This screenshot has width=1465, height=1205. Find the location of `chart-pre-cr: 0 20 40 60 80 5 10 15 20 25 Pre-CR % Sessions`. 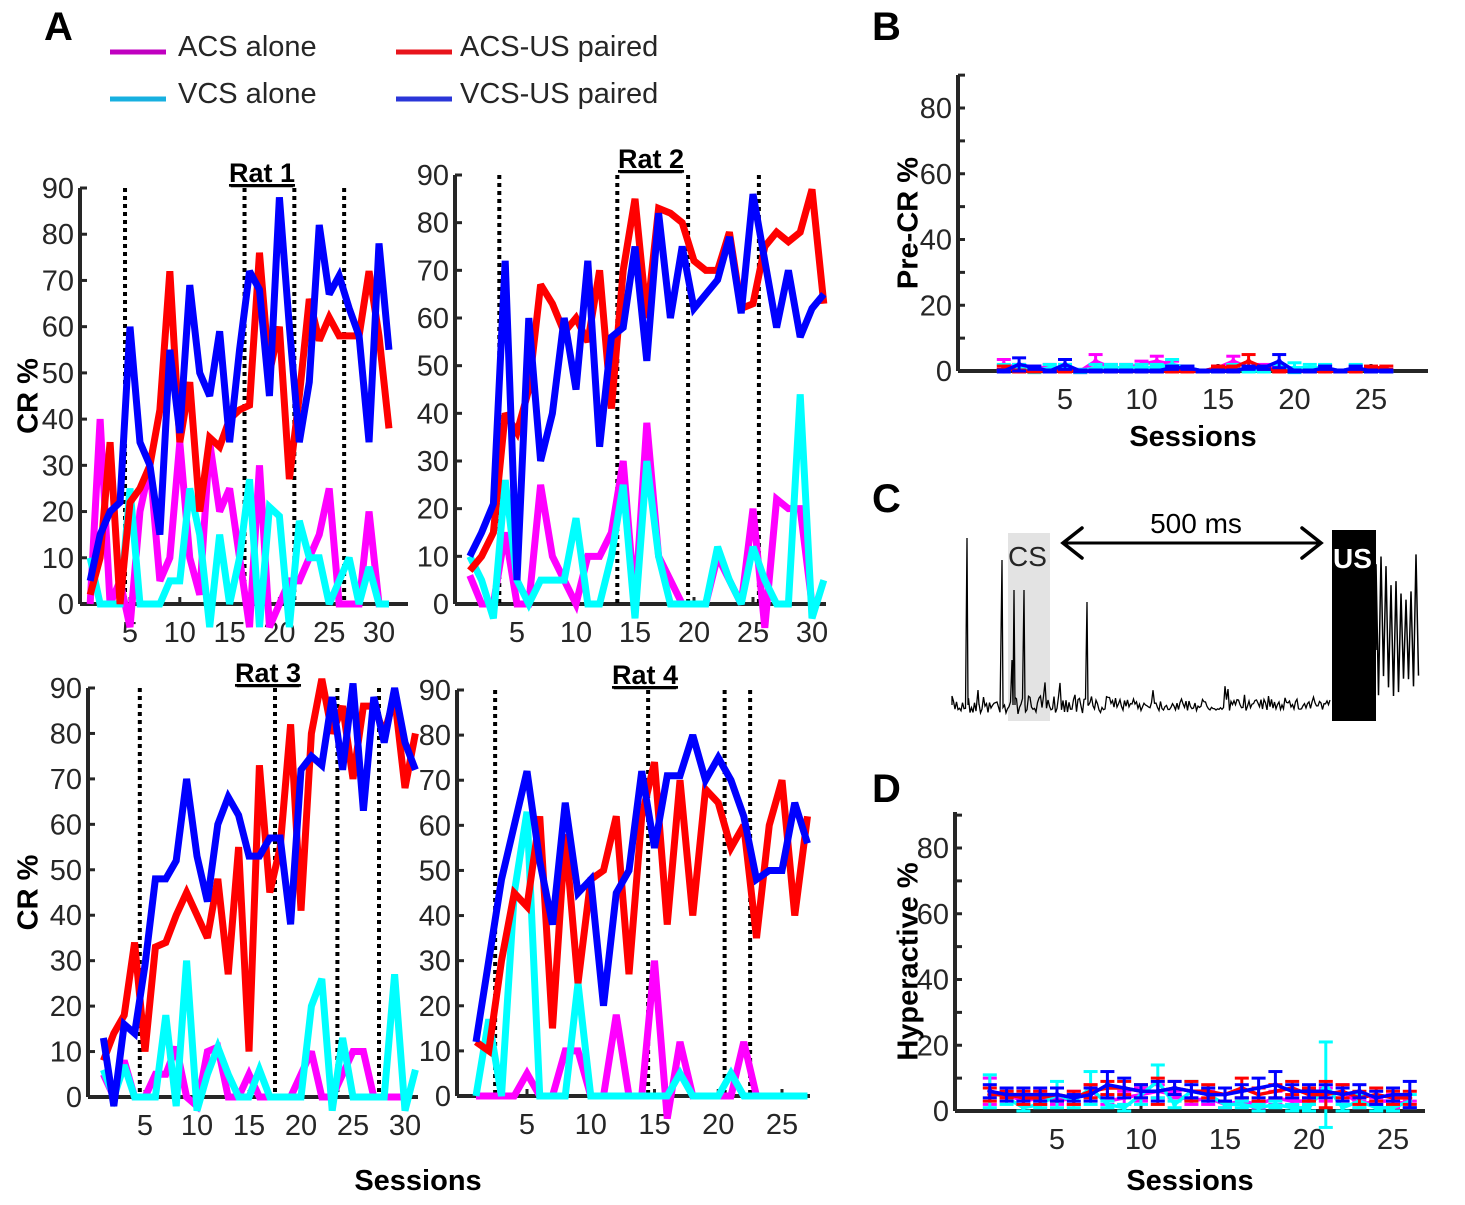

chart-pre-cr: 0 20 40 60 80 5 10 15 20 25 Pre-CR % Sessions is located at coordinates (1160, 263).